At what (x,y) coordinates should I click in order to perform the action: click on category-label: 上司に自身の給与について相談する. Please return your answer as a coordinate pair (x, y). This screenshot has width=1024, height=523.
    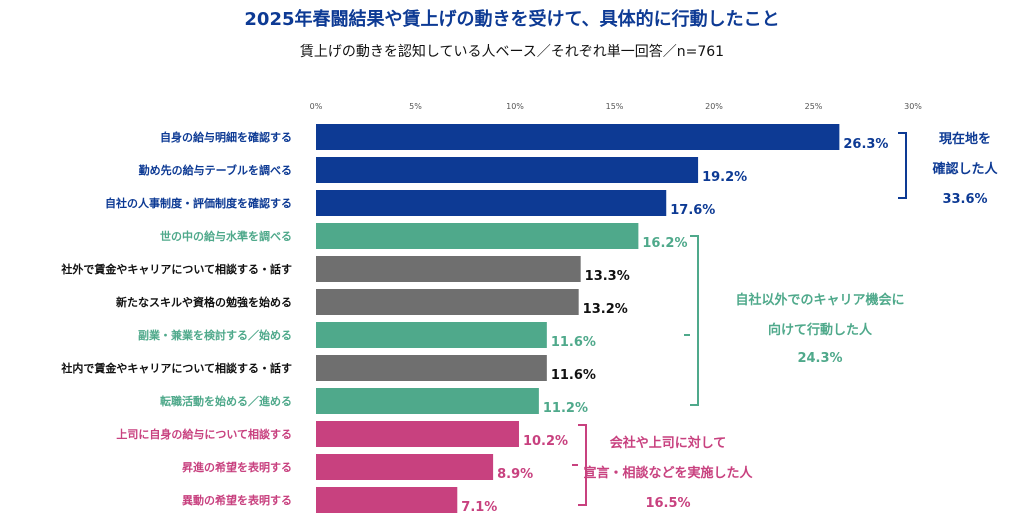
    Looking at the image, I should click on (204, 434).